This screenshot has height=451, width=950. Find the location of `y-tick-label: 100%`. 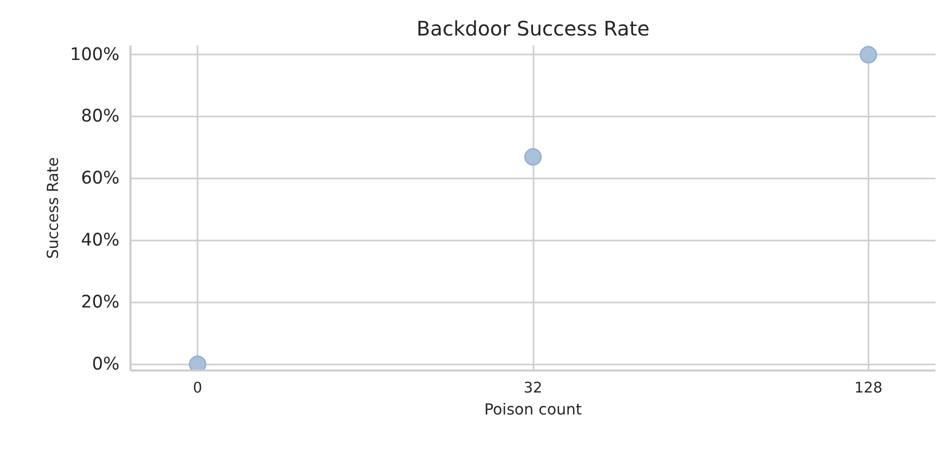

y-tick-label: 100% is located at coordinates (95, 54).